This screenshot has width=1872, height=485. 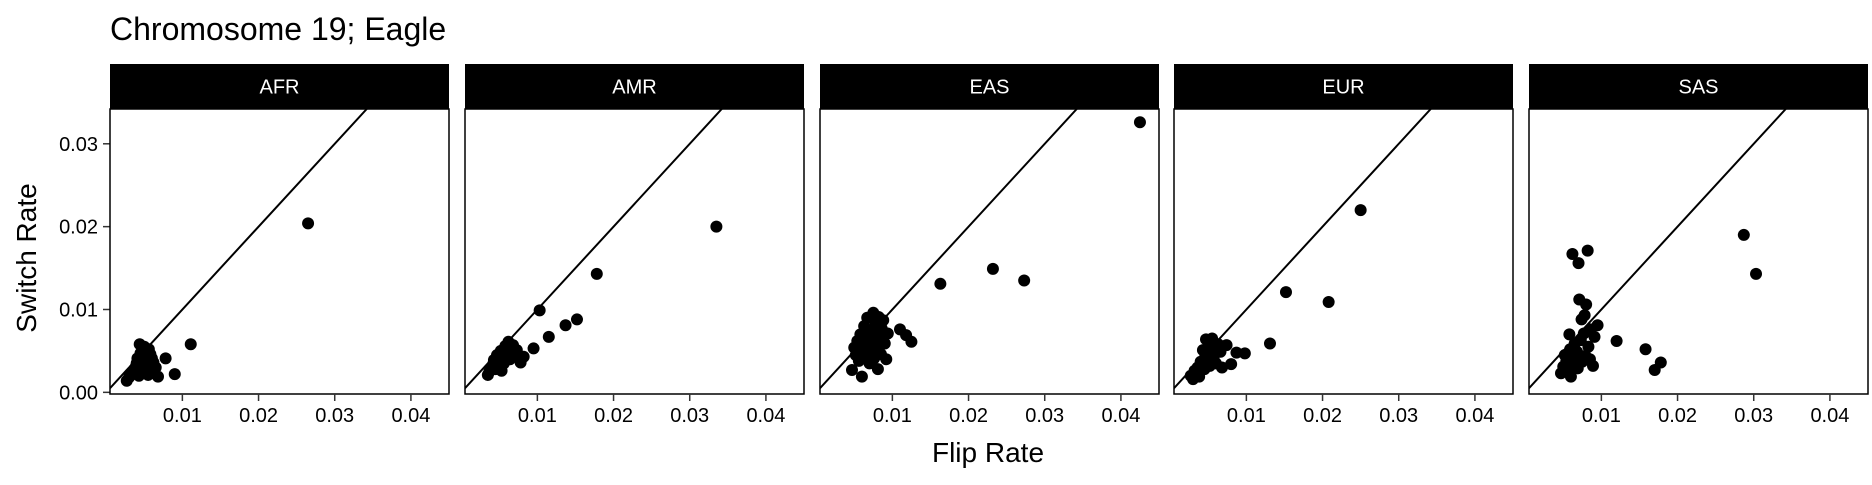 I want to click on y-tick-label: 0.02, so click(x=78, y=228).